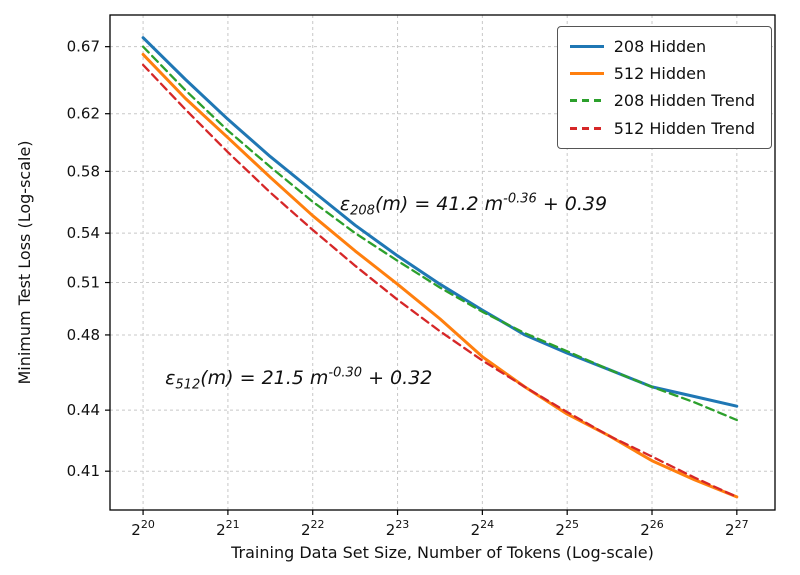  I want to click on legend-label-208-hidden: 208 Hidden, so click(660, 46).